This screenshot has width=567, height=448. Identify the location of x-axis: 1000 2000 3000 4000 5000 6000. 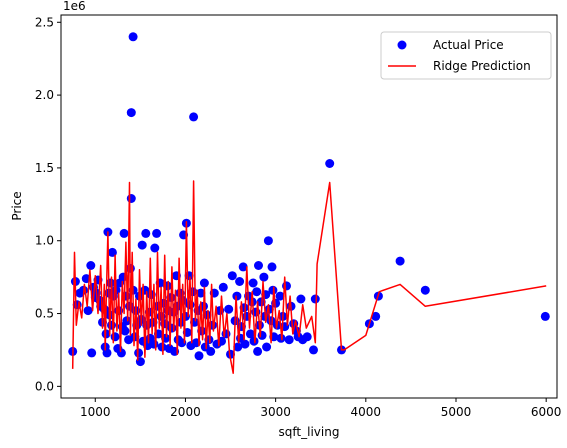
(320, 408).